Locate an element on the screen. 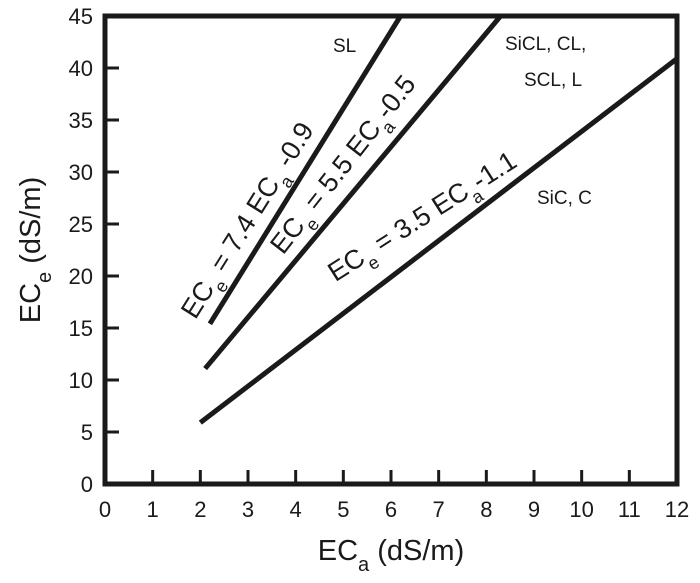 The image size is (700, 583). y-tick-label: 15 is located at coordinates (81, 328).